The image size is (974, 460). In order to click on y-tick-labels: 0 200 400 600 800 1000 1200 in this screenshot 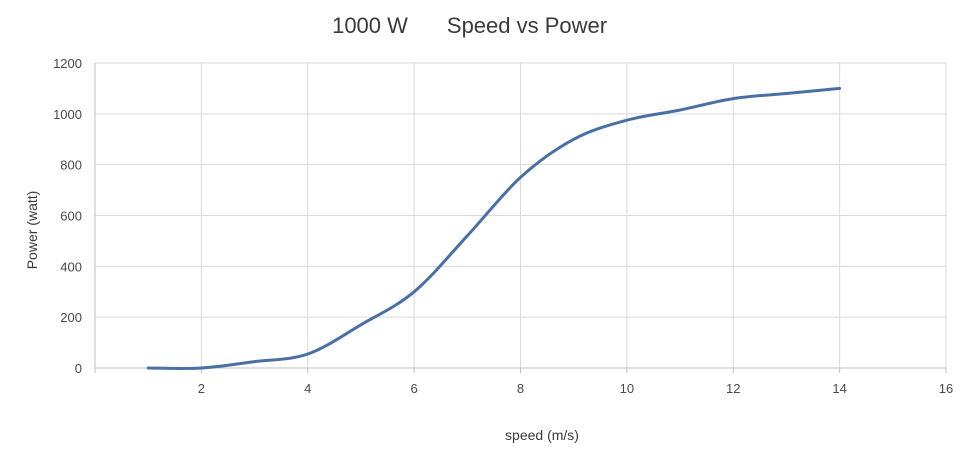, I will do `click(67, 216)`.